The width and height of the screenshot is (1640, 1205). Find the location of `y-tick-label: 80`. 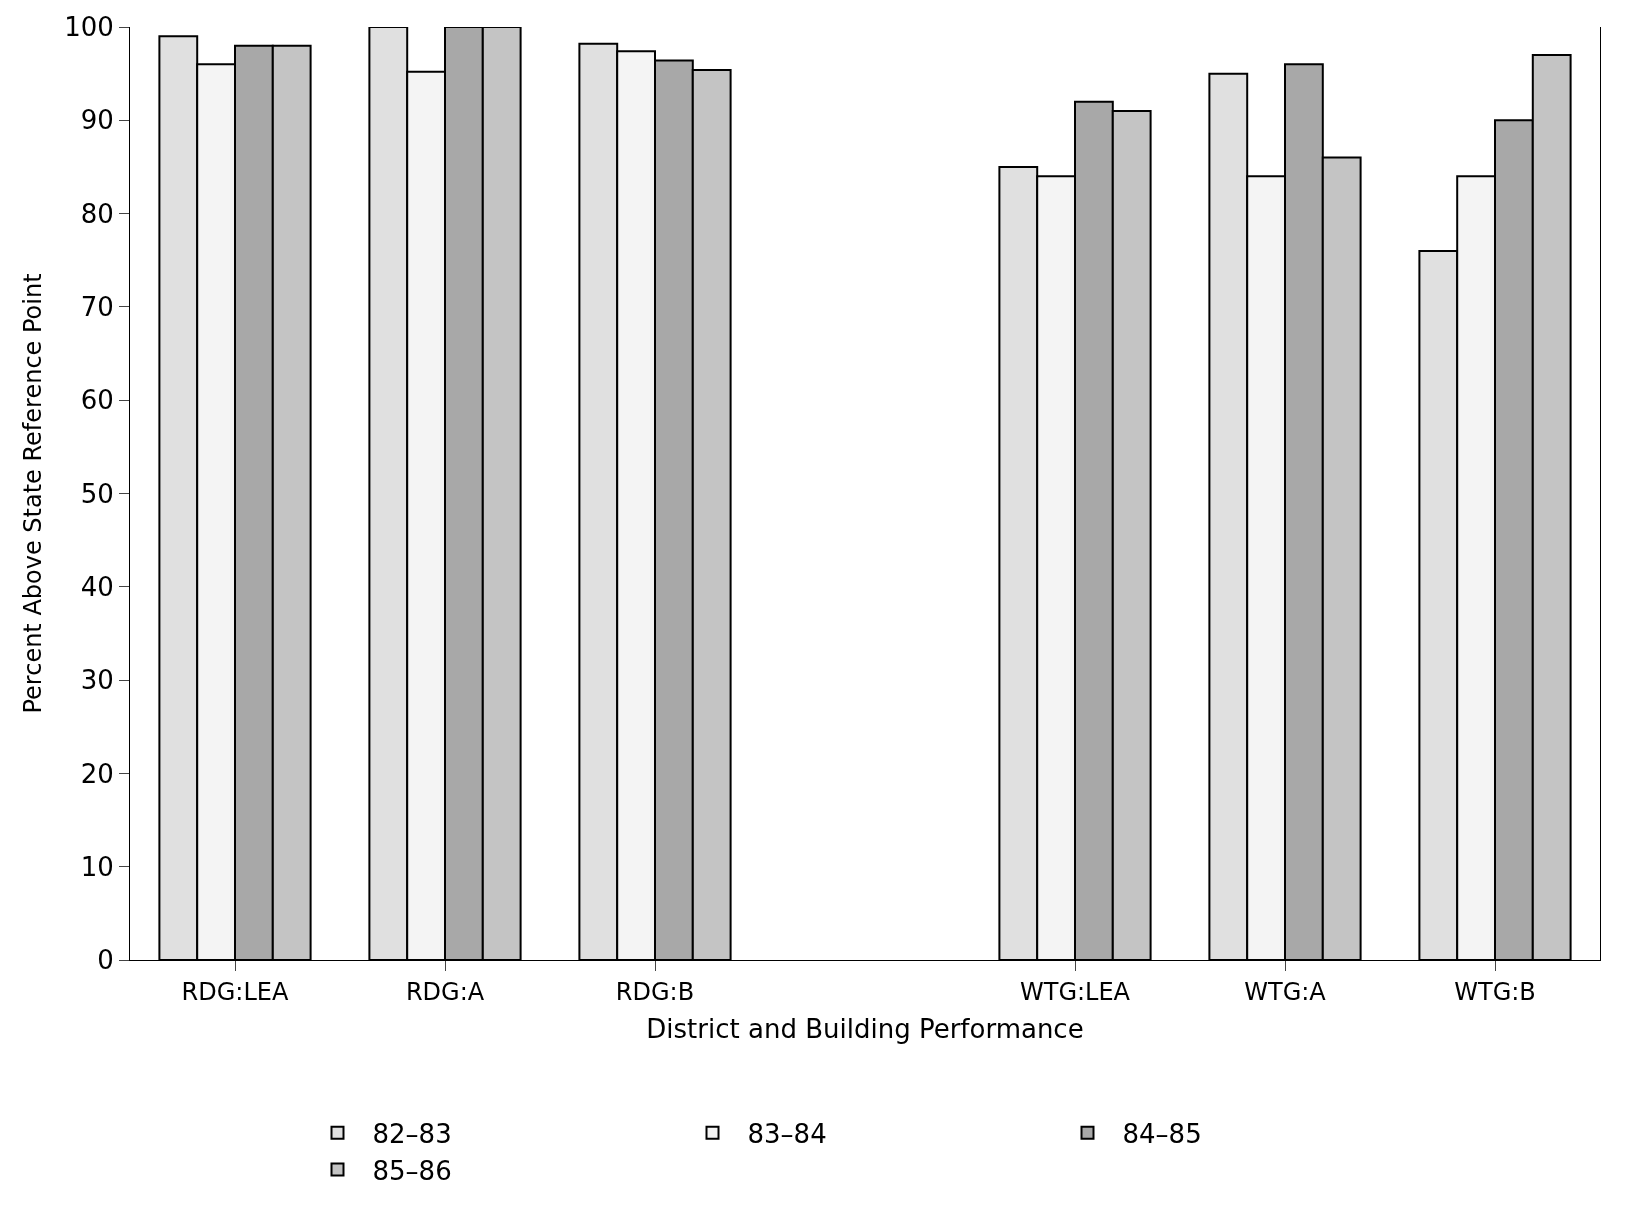

y-tick-label: 80 is located at coordinates (97, 213).